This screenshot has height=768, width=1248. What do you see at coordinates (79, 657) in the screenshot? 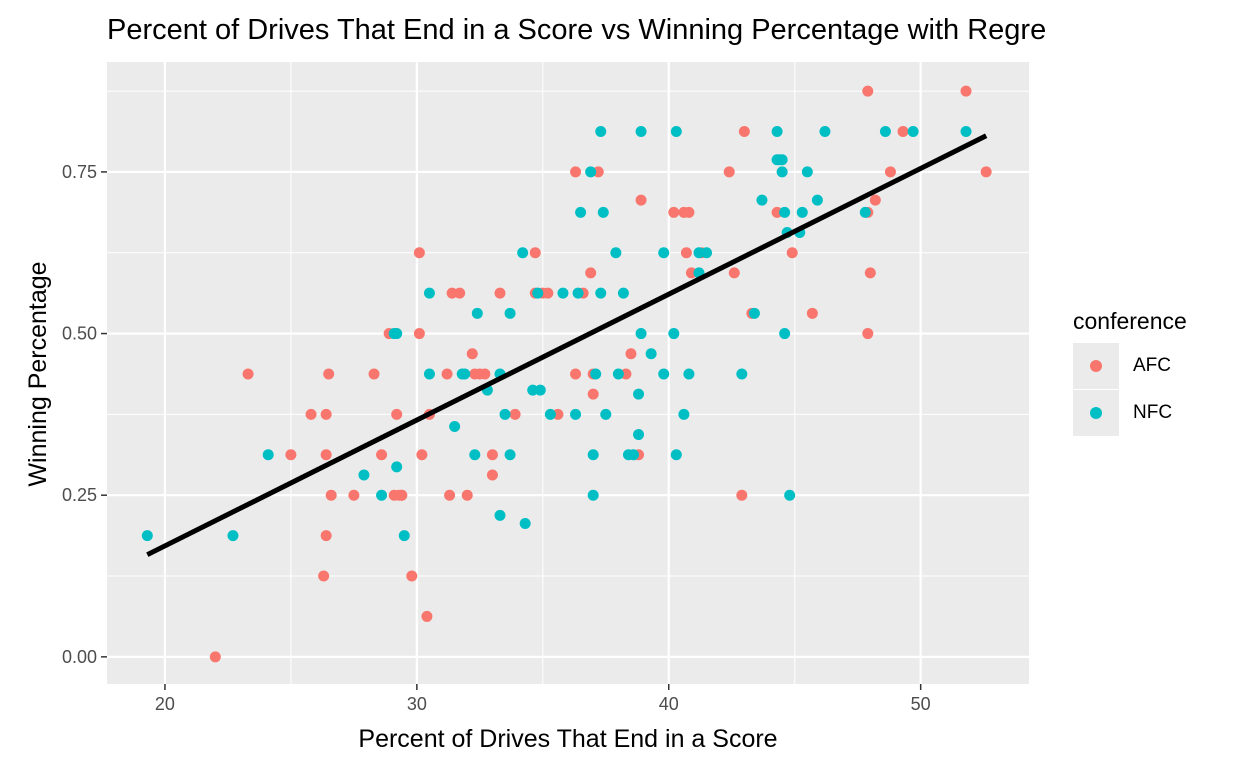
I see `y-tick-label: 0.00` at bounding box center [79, 657].